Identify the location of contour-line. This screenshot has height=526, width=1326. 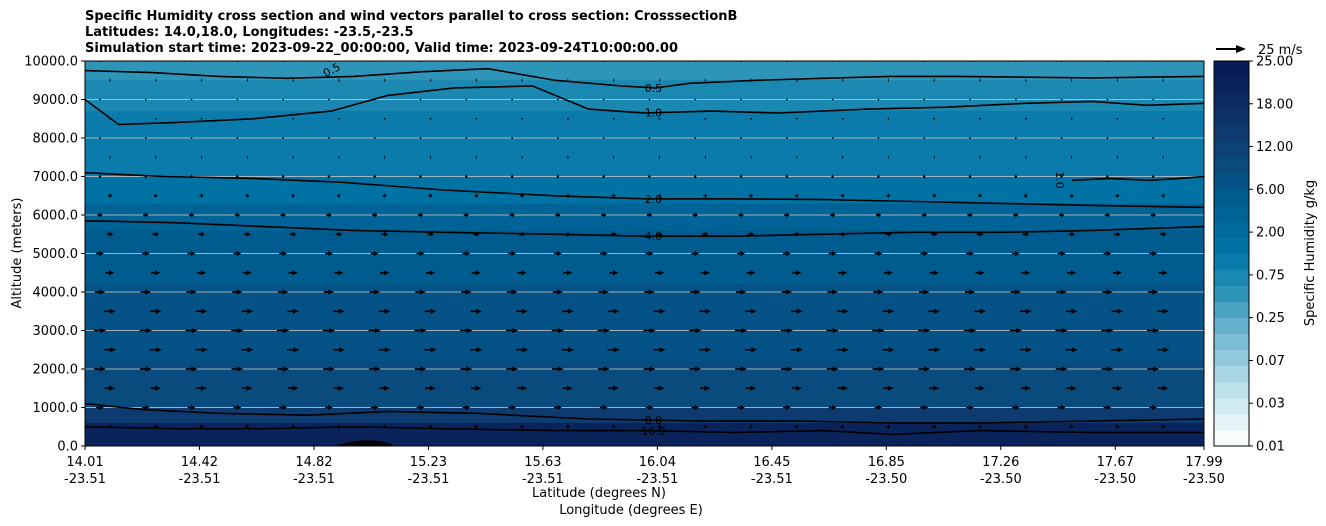
(644, 78).